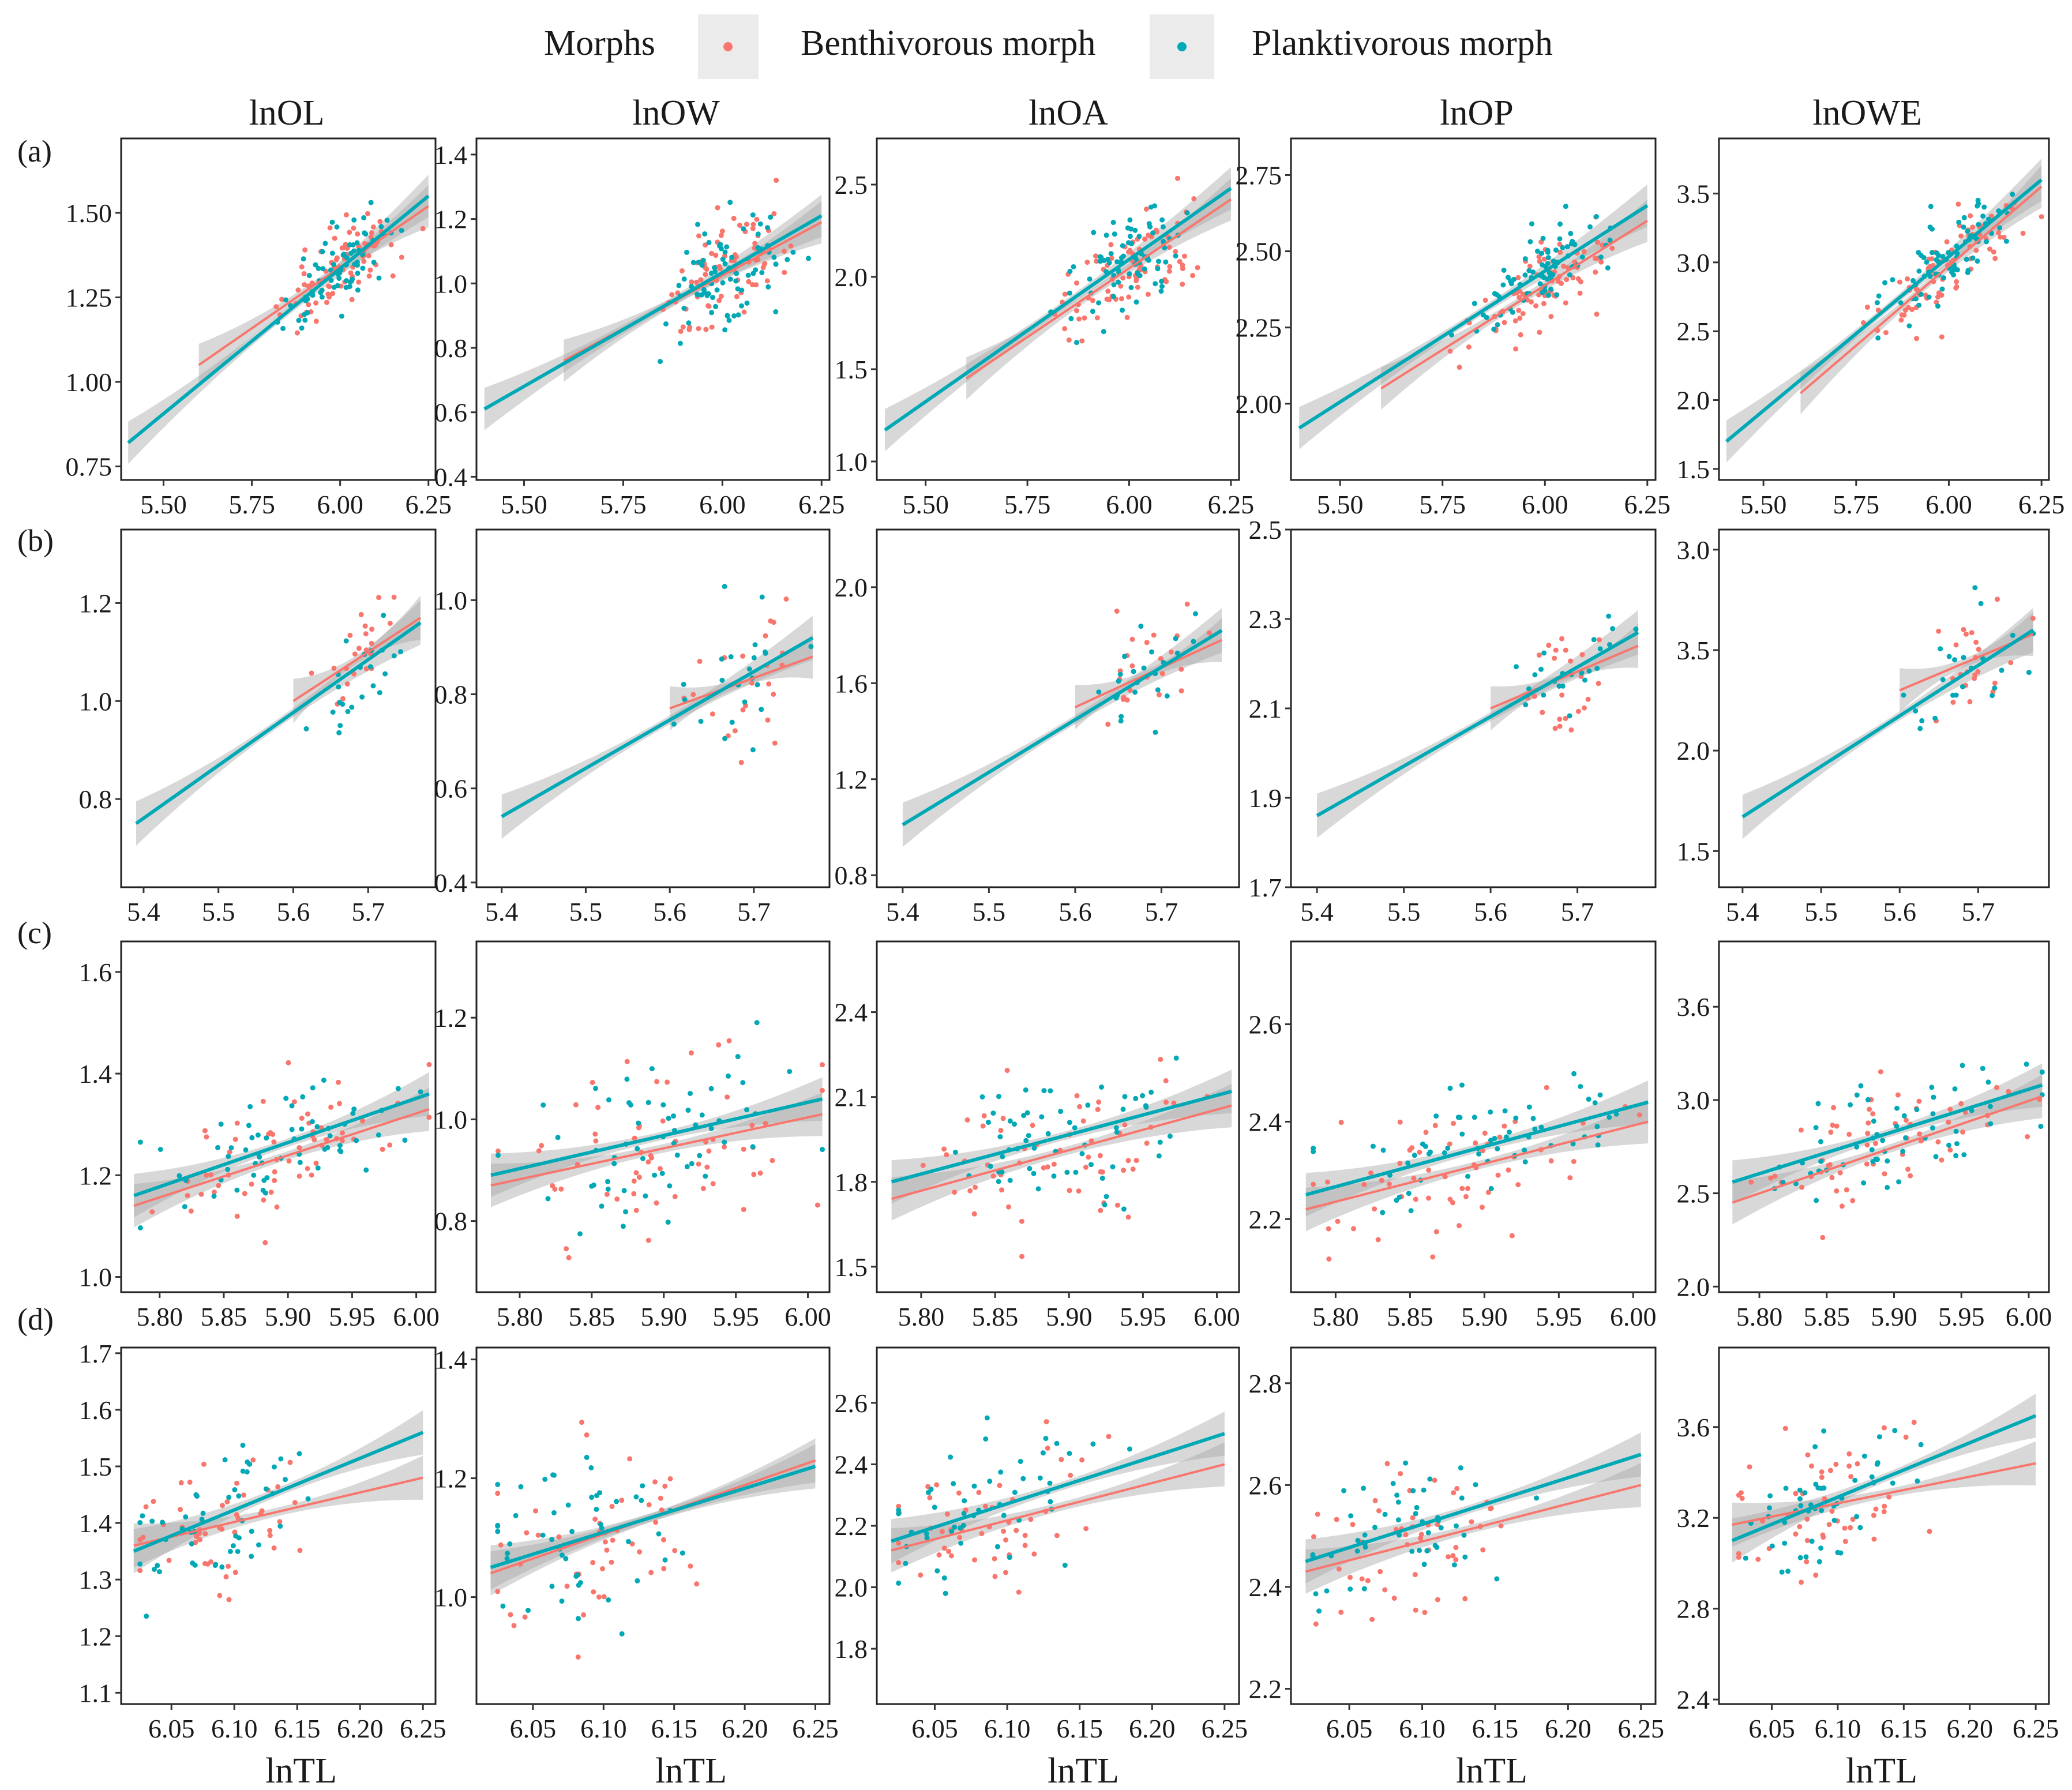 This screenshot has width=2072, height=1790. Describe the element at coordinates (1884, 1489) in the screenshot. I see `plot-area` at that location.